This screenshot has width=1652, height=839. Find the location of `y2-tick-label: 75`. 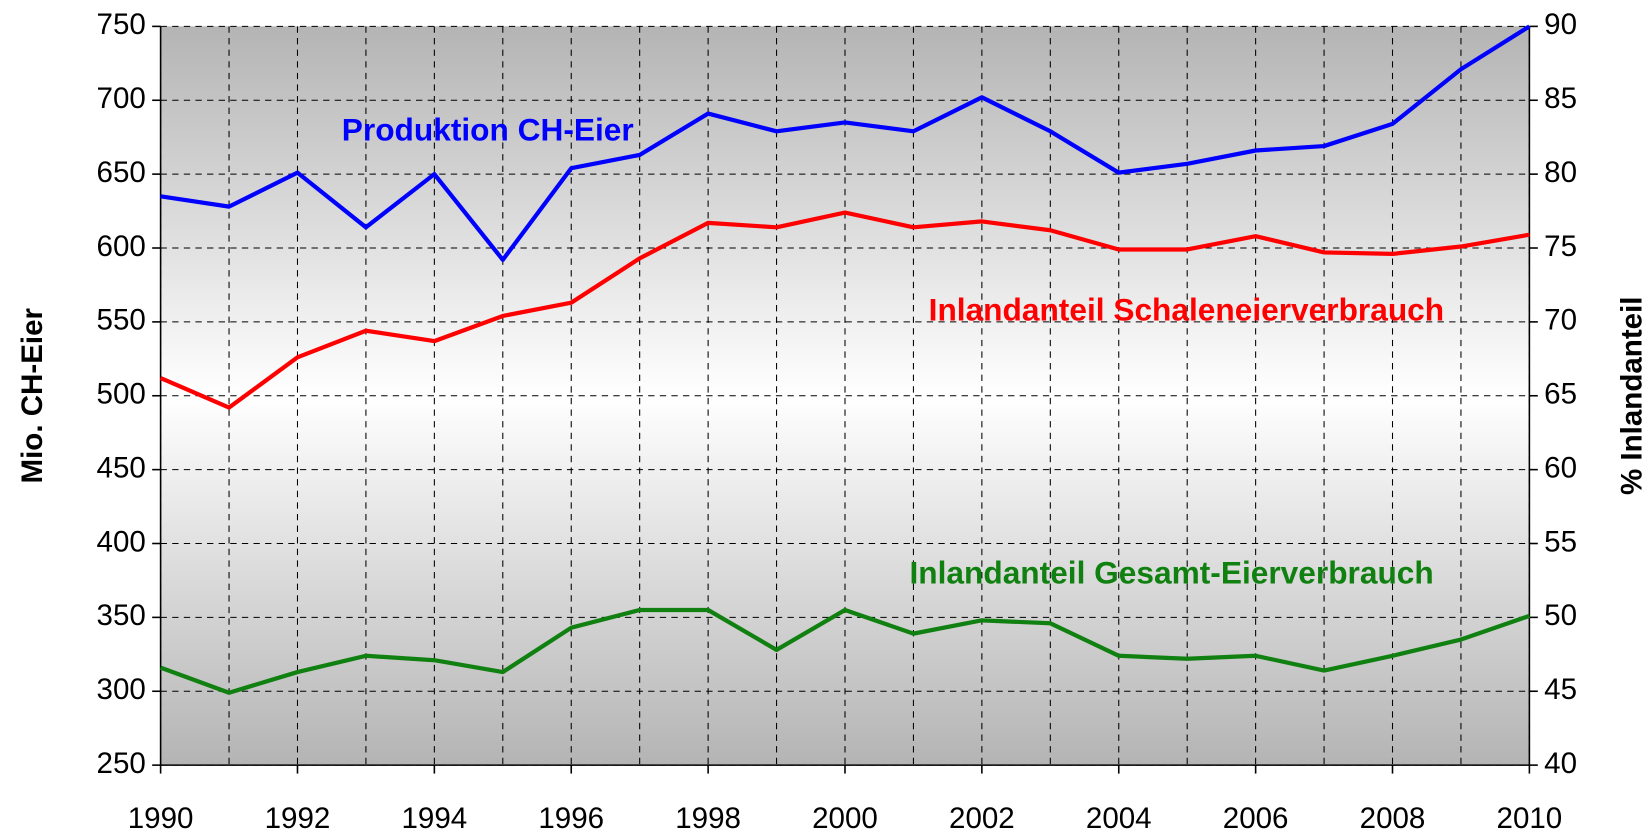

y2-tick-label: 75 is located at coordinates (1560, 246).